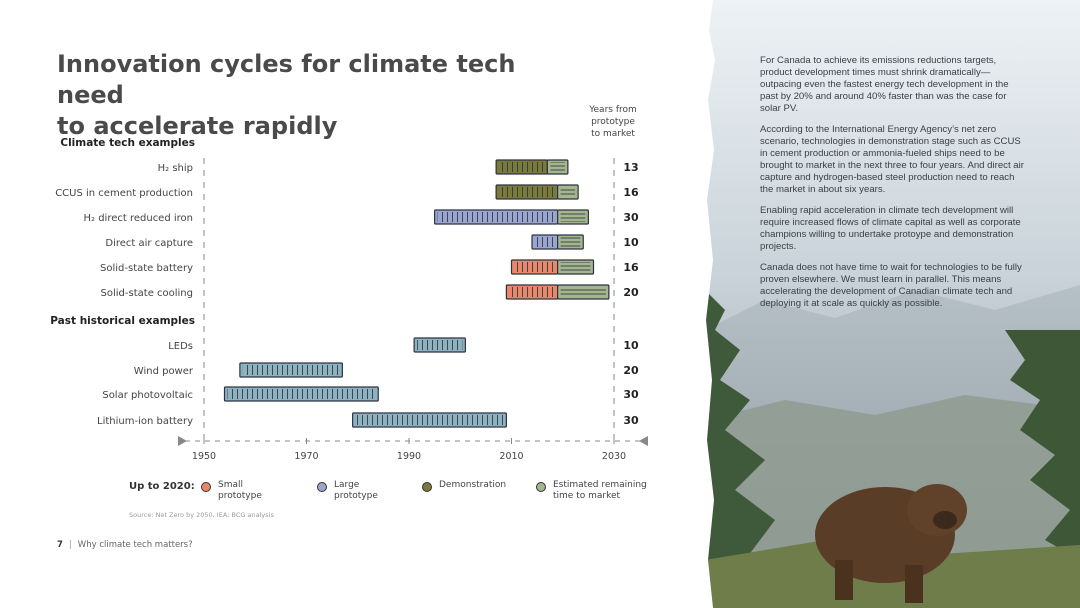  I want to click on page-footer: 7 | Why climate tech matters?, so click(125, 545).